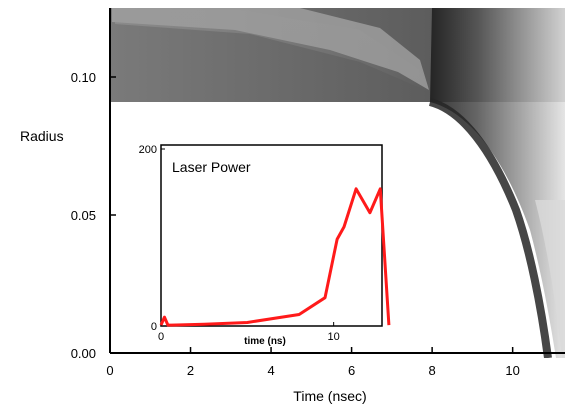 This screenshot has width=565, height=411. What do you see at coordinates (154, 327) in the screenshot?
I see `inset-y-tick-label: 0` at bounding box center [154, 327].